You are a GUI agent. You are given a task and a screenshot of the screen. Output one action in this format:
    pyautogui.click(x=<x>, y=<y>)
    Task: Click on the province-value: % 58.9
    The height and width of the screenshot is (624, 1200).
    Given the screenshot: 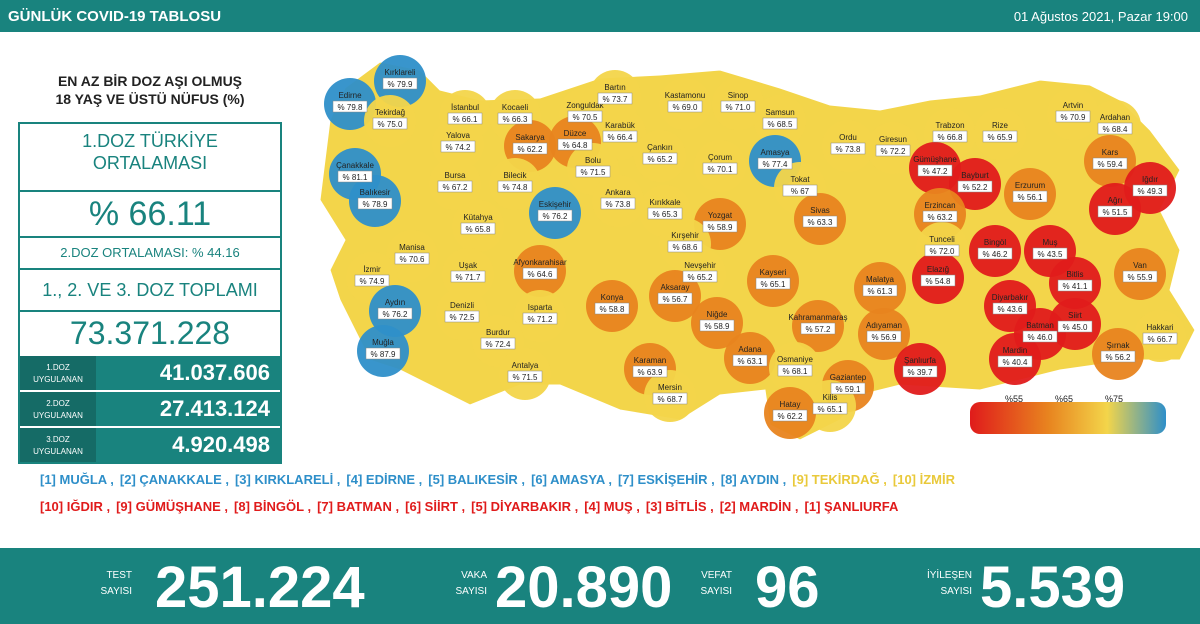 What is the action you would take?
    pyautogui.click(x=717, y=326)
    